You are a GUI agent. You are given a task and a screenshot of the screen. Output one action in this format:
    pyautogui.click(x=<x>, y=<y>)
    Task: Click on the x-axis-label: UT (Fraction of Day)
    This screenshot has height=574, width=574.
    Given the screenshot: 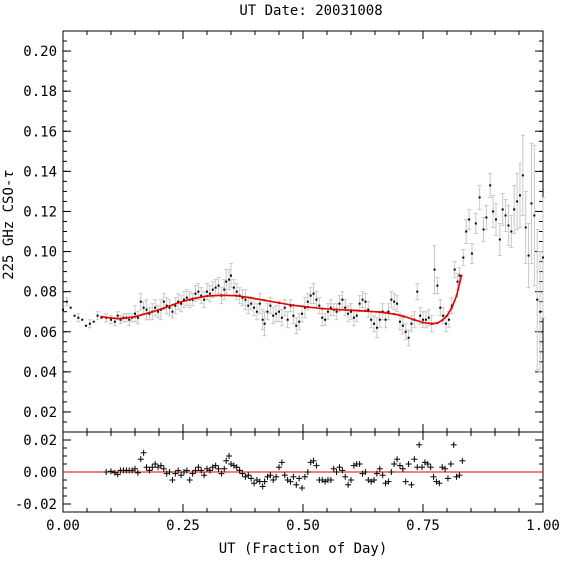 What is the action you would take?
    pyautogui.click(x=303, y=549)
    